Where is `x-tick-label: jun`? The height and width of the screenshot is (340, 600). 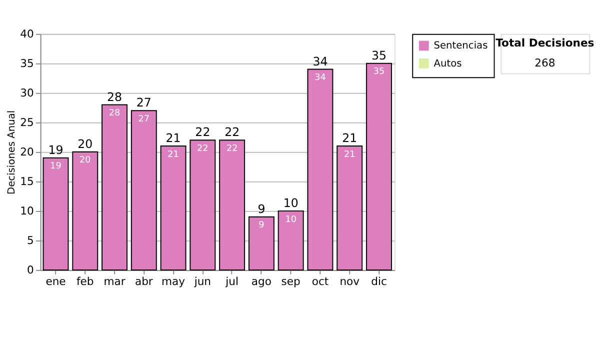 x-tick-label: jun is located at coordinates (202, 281).